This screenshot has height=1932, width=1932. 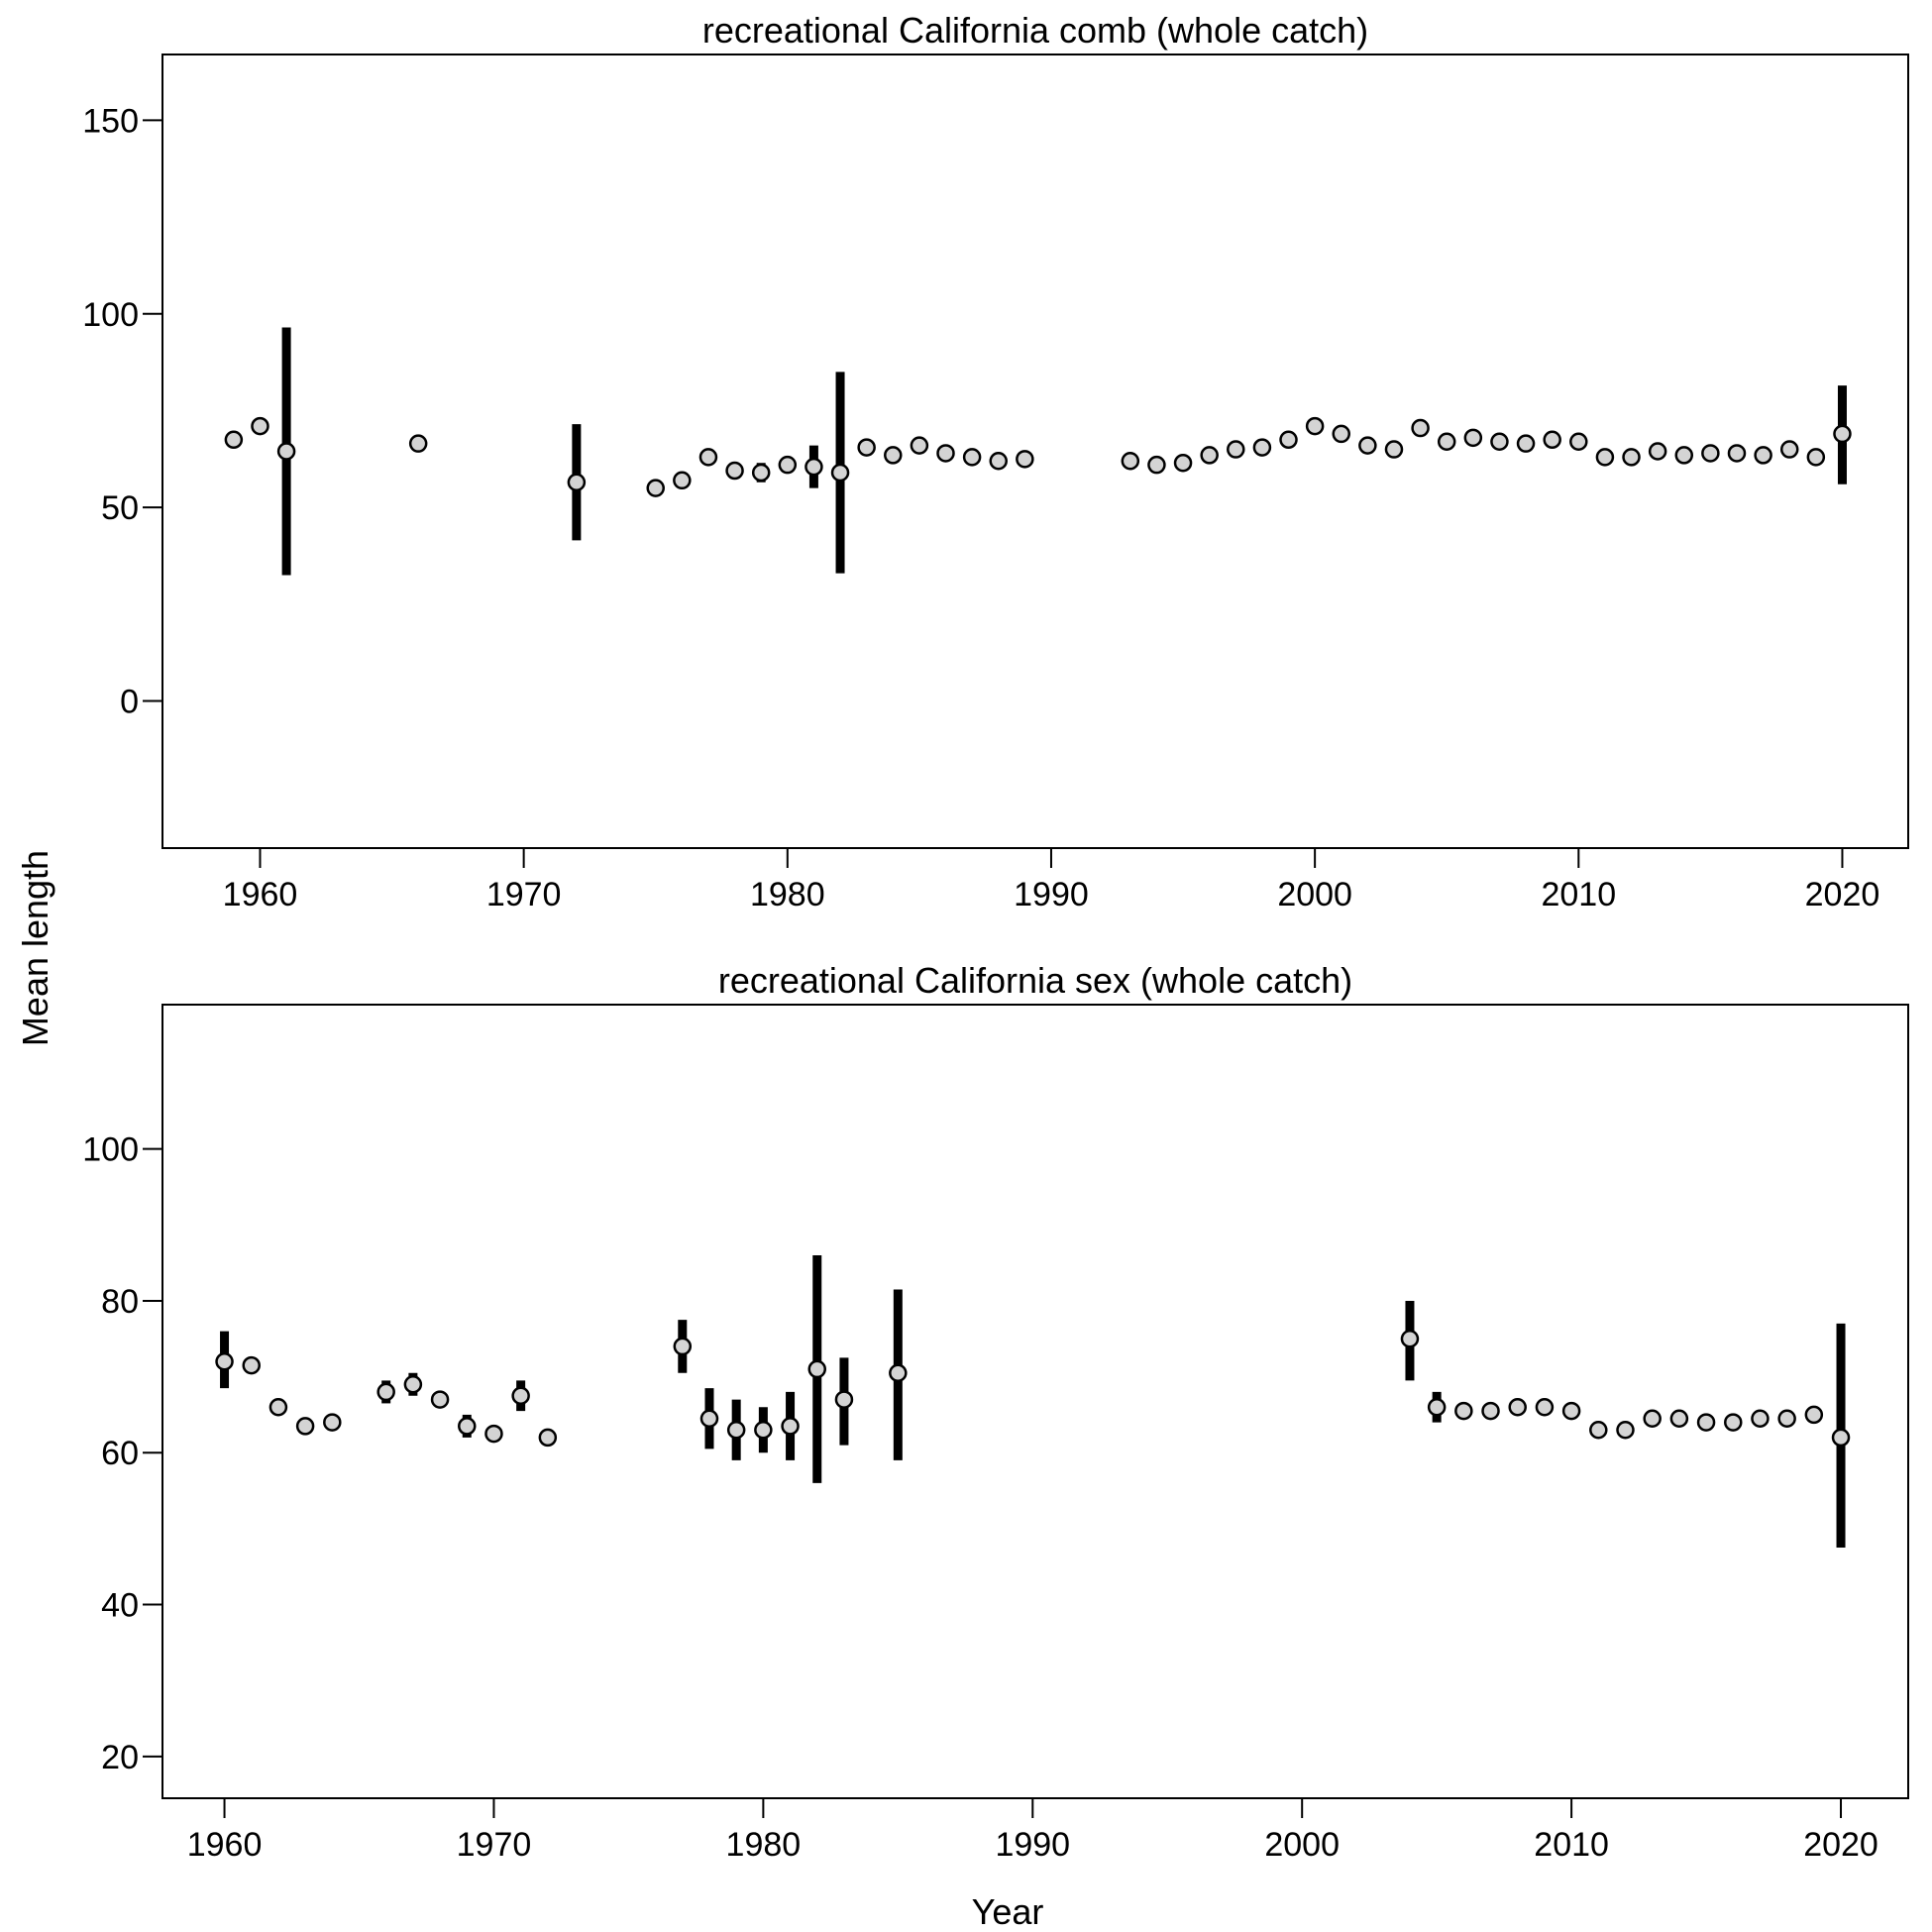 What do you see at coordinates (35, 948) in the screenshot?
I see `y-axis-label: Mean length` at bounding box center [35, 948].